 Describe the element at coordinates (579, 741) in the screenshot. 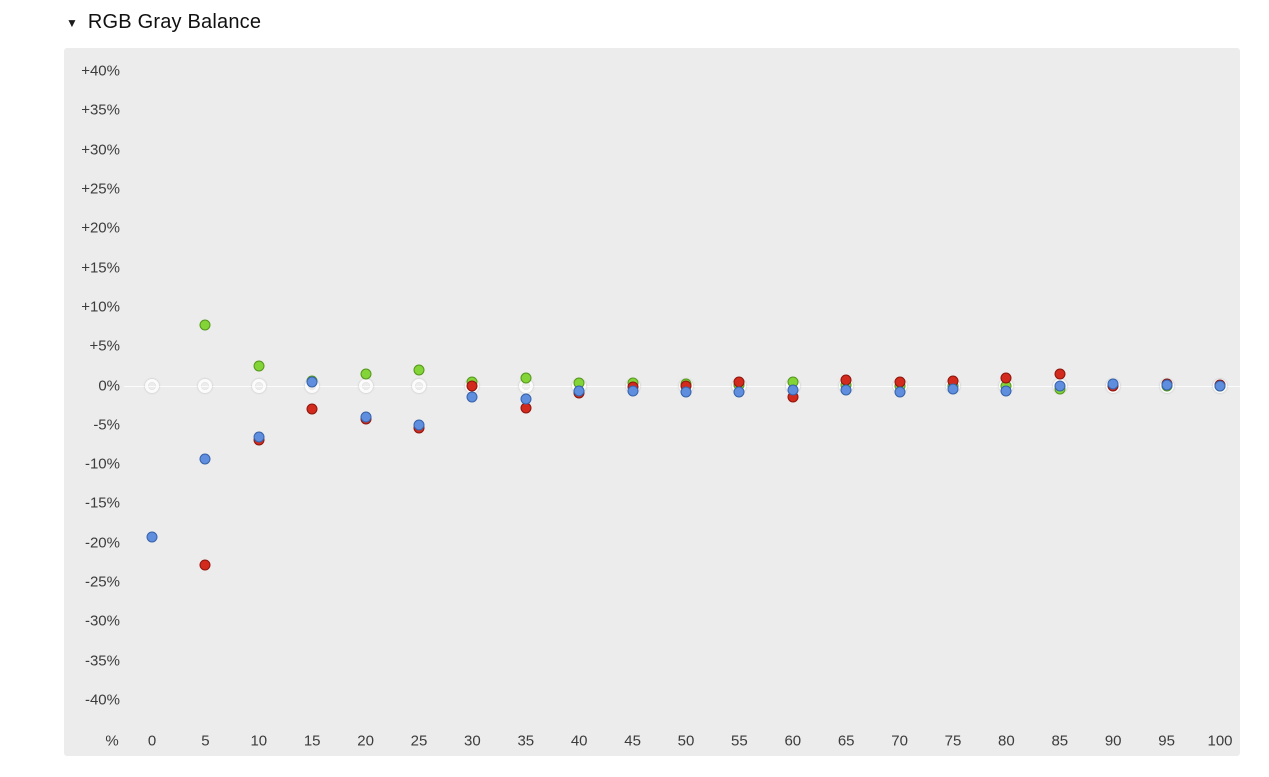

I see `x-axis-tick-label: 40` at that location.